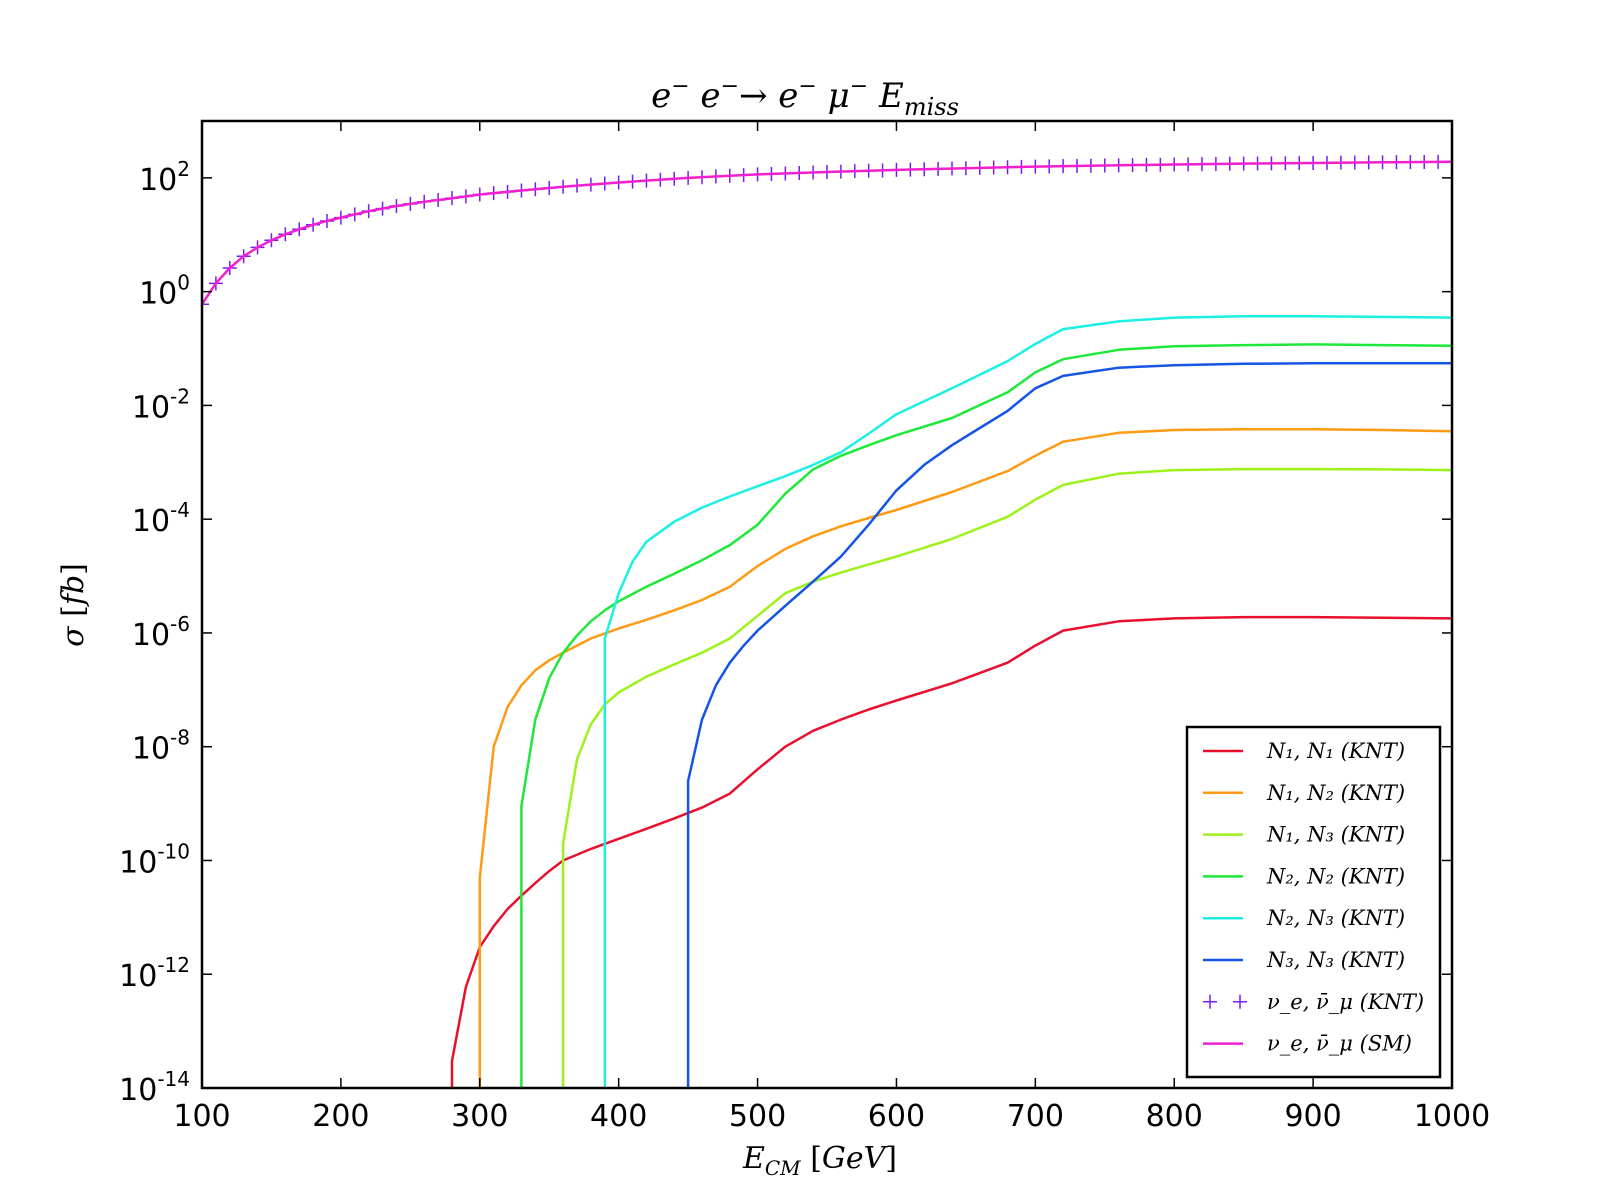  I want to click on legend-item: ν_e, ν̄_μ (SM), so click(1307, 1044).